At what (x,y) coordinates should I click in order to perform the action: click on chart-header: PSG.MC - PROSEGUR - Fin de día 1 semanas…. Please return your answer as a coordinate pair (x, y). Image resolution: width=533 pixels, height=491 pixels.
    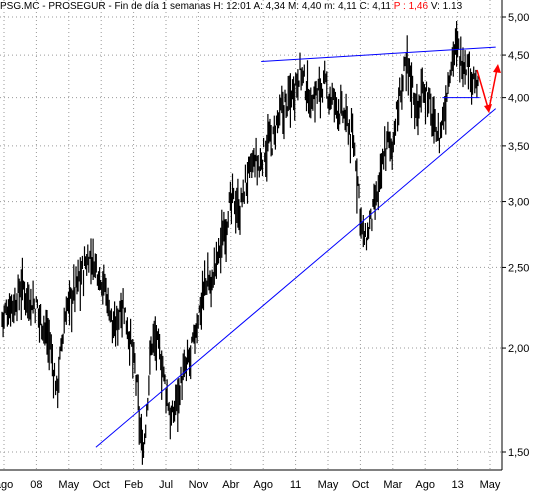
    Looking at the image, I should click on (266, 6).